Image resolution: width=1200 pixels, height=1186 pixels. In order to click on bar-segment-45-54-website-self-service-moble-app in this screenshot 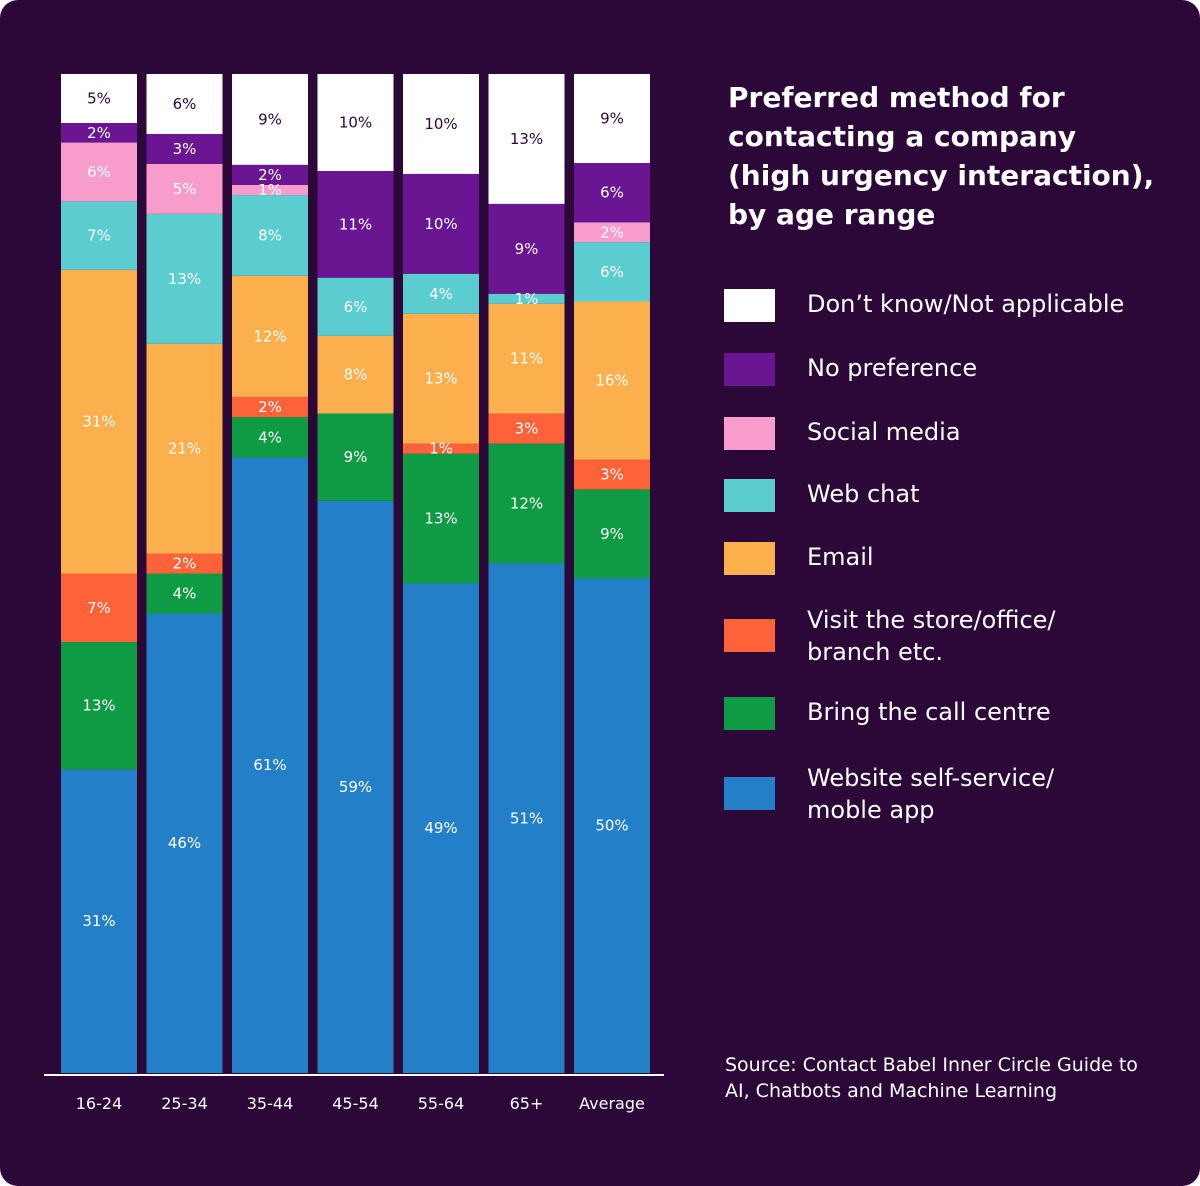, I will do `click(355, 786)`.